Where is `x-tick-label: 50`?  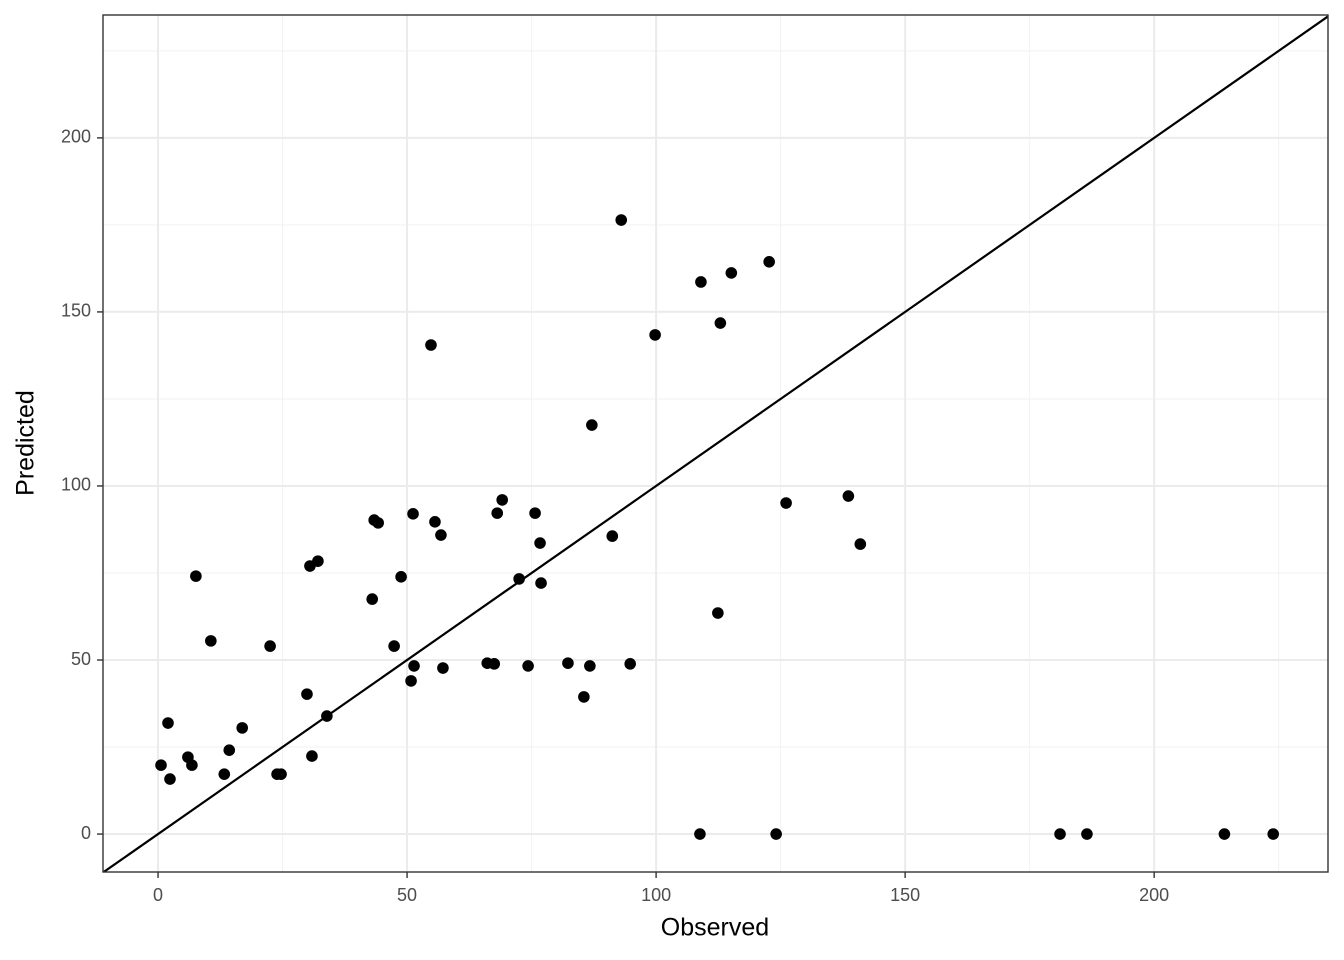
x-tick-label: 50 is located at coordinates (407, 895).